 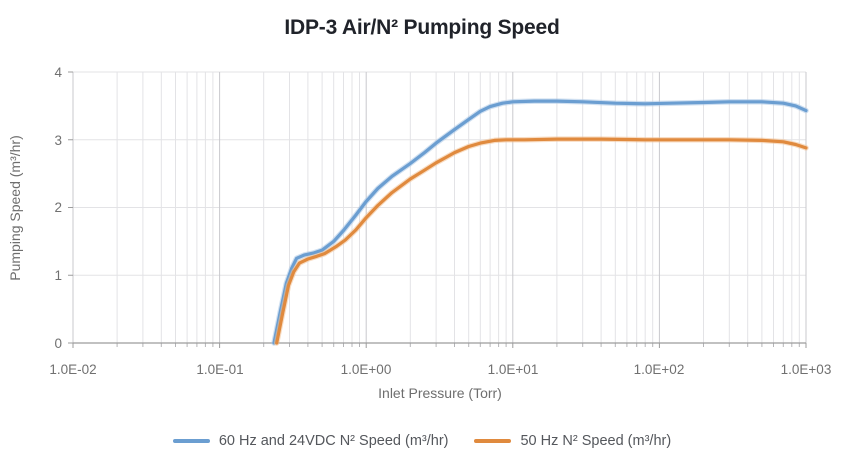 What do you see at coordinates (440, 393) in the screenshot?
I see `x-axis-label: Inlet Pressure (Torr)` at bounding box center [440, 393].